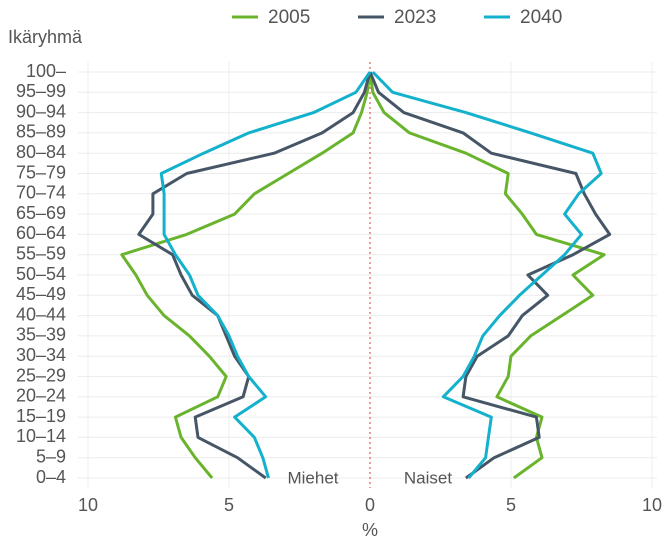 This screenshot has height=543, width=666. What do you see at coordinates (41, 172) in the screenshot?
I see `y-tick-label: 75–79` at bounding box center [41, 172].